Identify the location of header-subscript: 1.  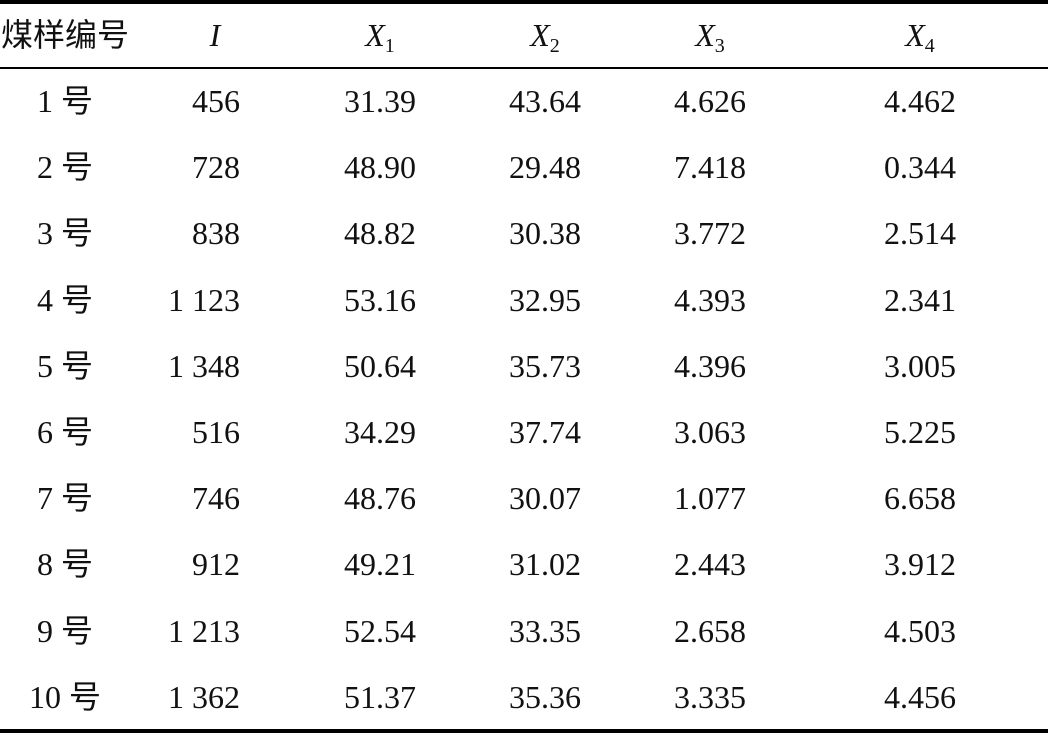
(389, 46).